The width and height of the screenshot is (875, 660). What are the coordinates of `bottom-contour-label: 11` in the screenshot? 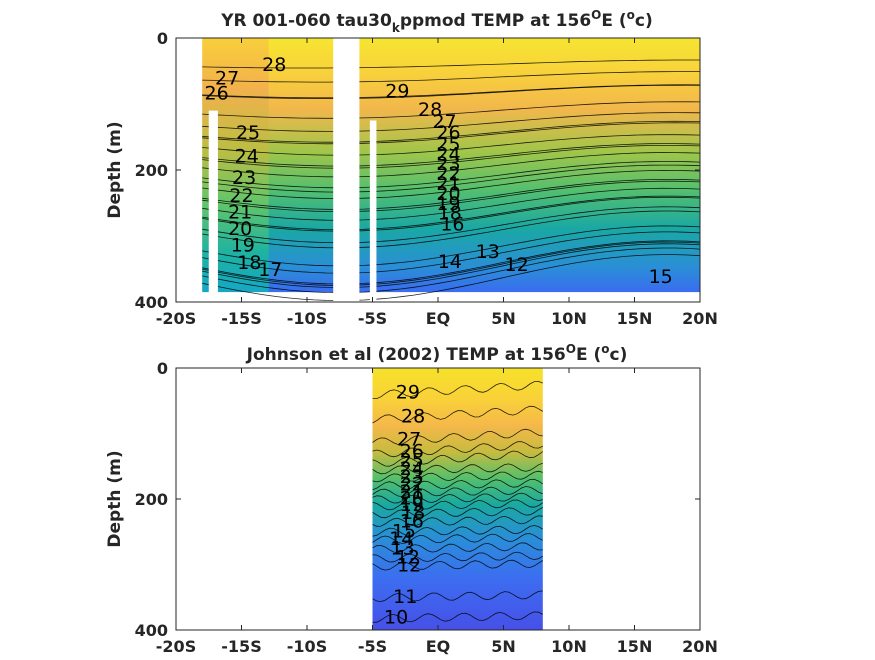 It's located at (405, 597).